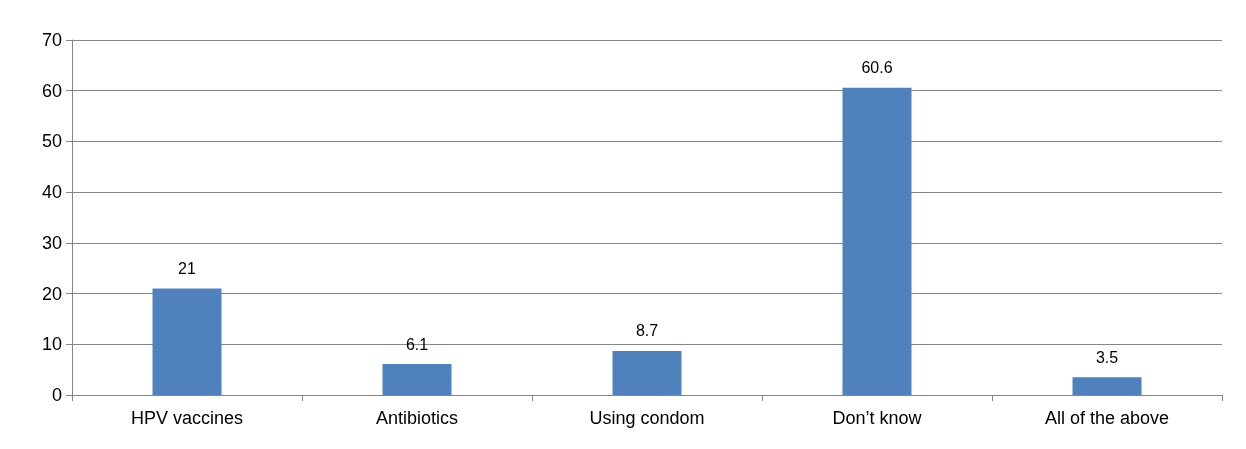  What do you see at coordinates (1107, 357) in the screenshot?
I see `data-label: 3.5` at bounding box center [1107, 357].